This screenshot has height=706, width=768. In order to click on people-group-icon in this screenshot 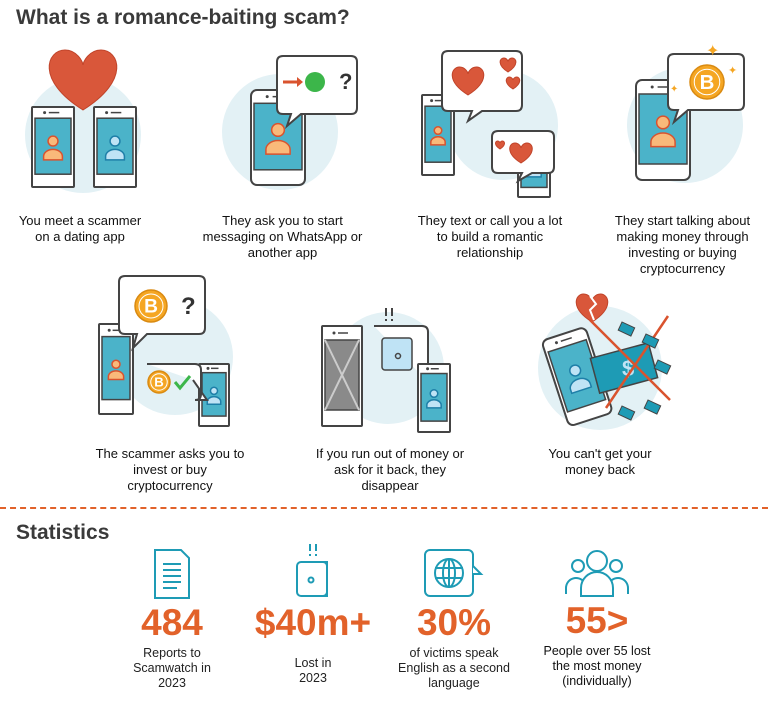, I will do `click(597, 573)`.